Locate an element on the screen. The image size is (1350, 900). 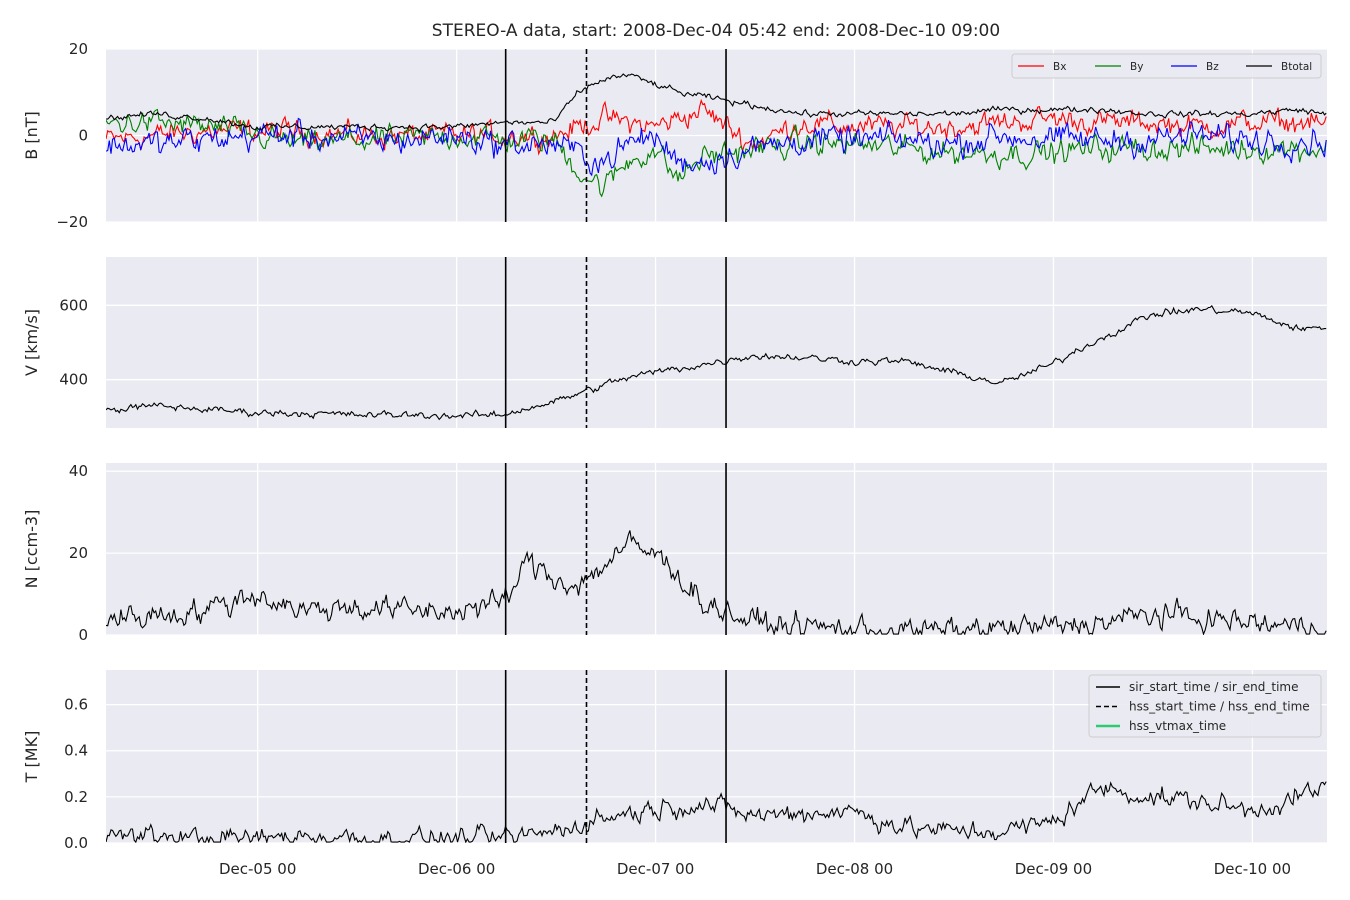
x-tick-label: Dec-05 00 is located at coordinates (257, 869).